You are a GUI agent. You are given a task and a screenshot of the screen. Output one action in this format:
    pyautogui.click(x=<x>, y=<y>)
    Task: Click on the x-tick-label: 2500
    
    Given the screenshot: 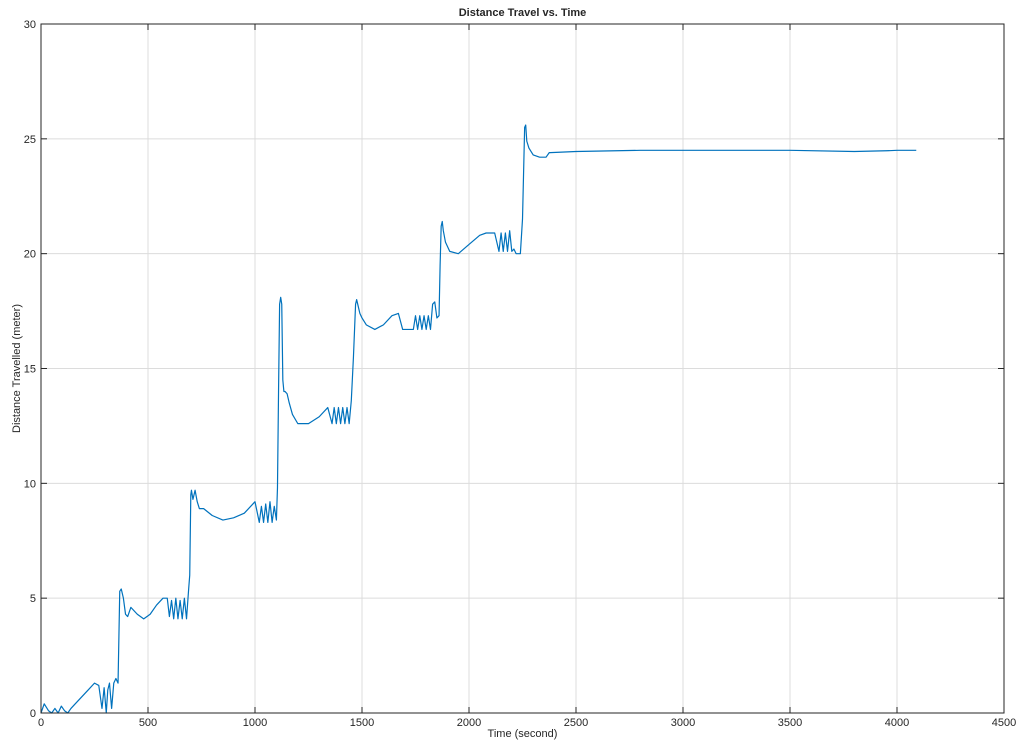 What is the action you would take?
    pyautogui.click(x=576, y=723)
    